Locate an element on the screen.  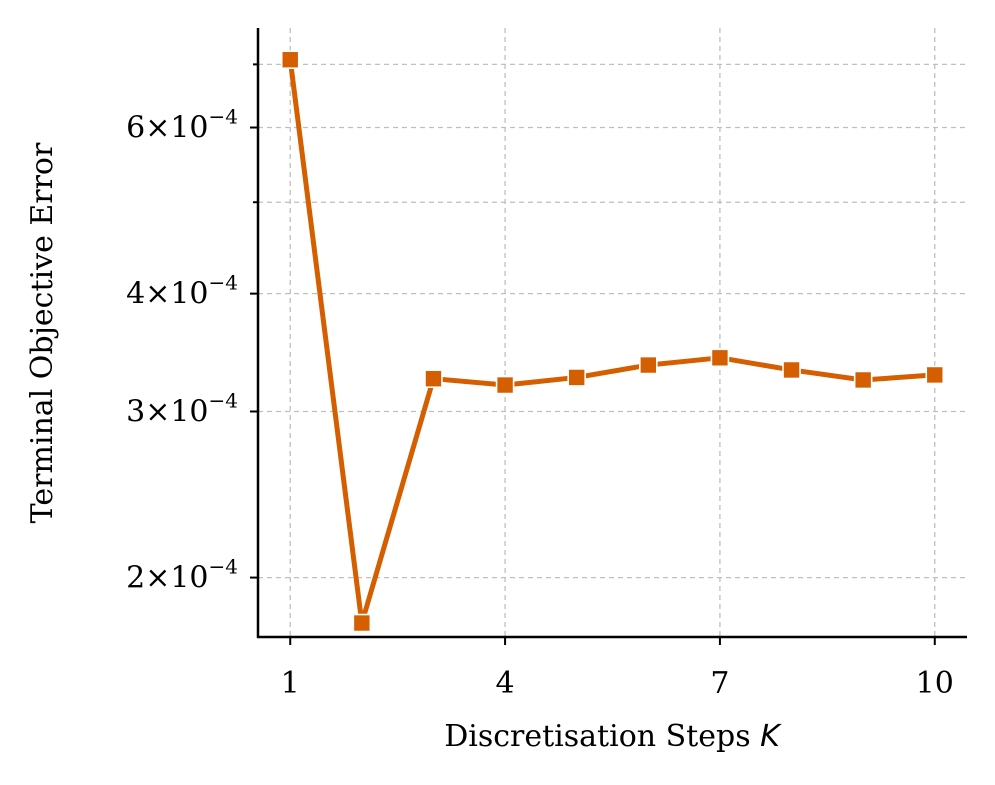
y-axis-label: Terminal Objective Error is located at coordinates (42, 332).